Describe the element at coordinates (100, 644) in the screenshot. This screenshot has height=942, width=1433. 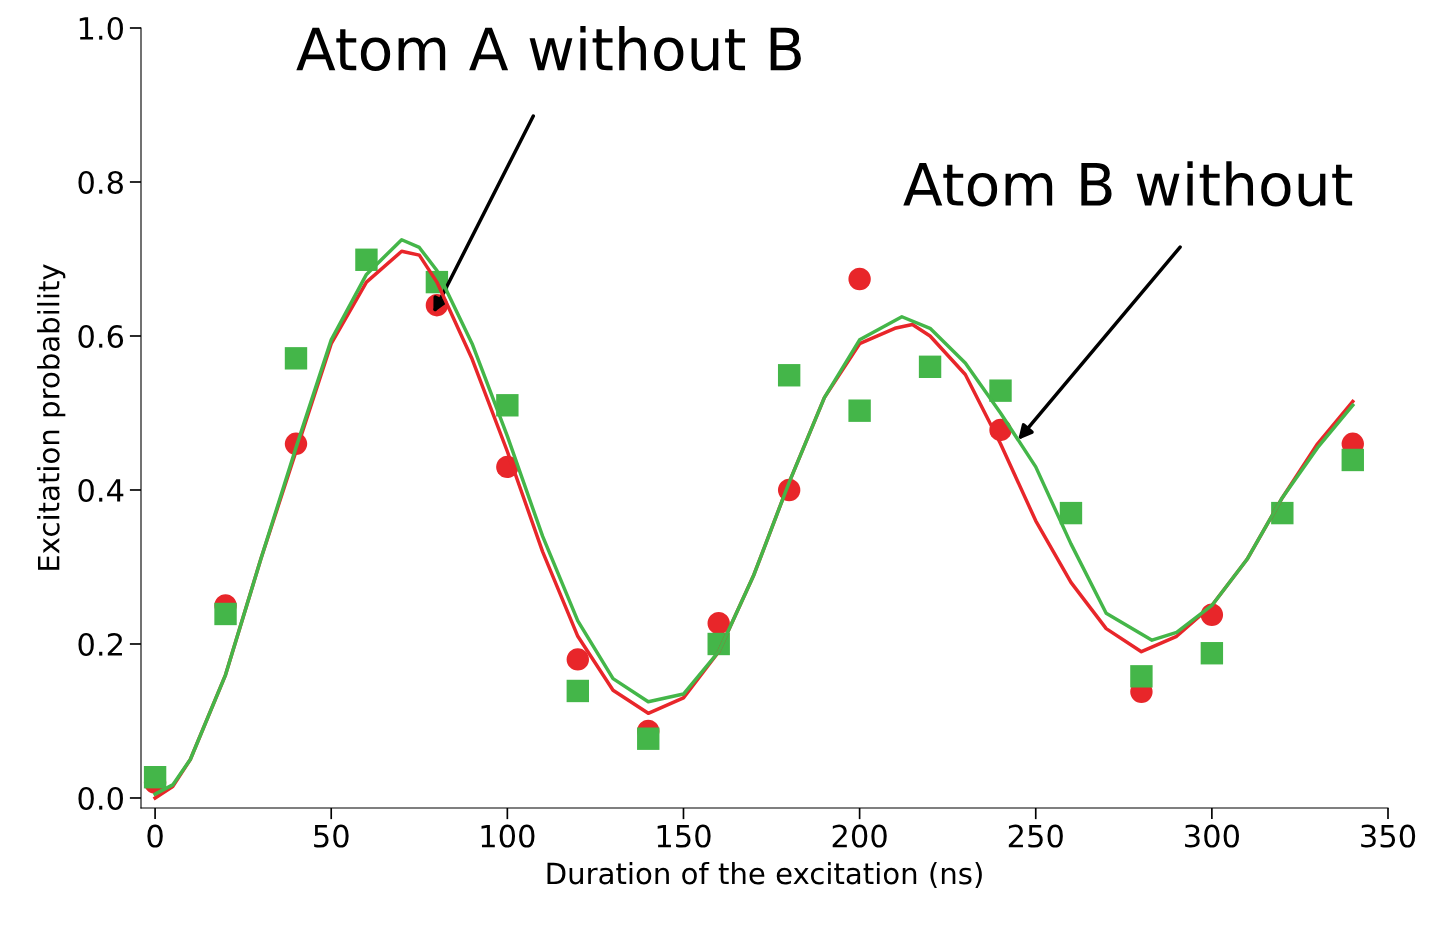
I see `y-tick-label: 0.2` at that location.